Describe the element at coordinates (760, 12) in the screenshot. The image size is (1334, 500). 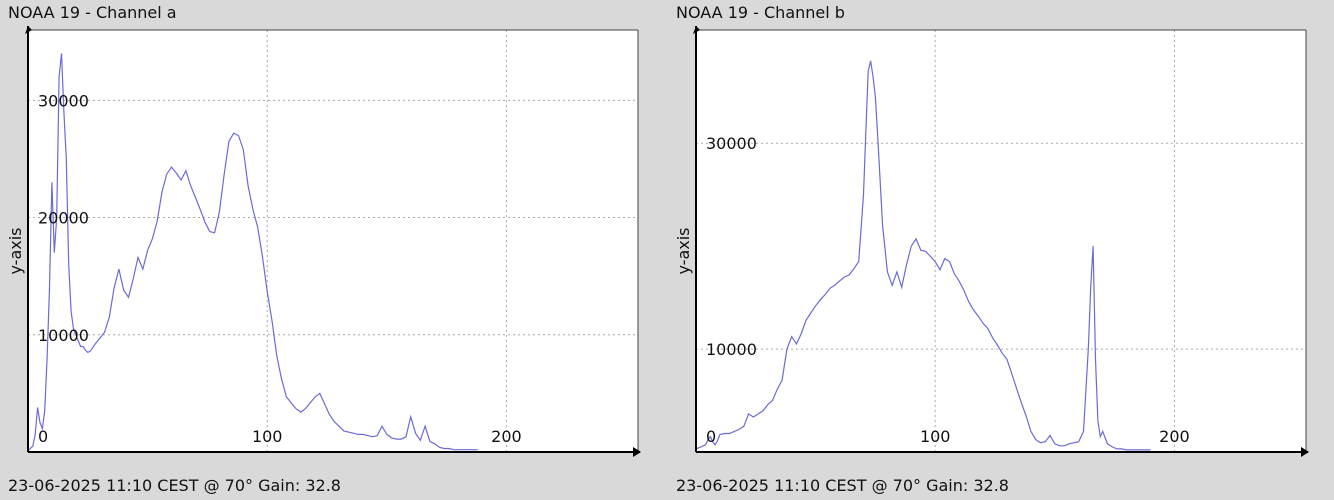
I see `chart-title: NOAA 19 - Channel b` at that location.